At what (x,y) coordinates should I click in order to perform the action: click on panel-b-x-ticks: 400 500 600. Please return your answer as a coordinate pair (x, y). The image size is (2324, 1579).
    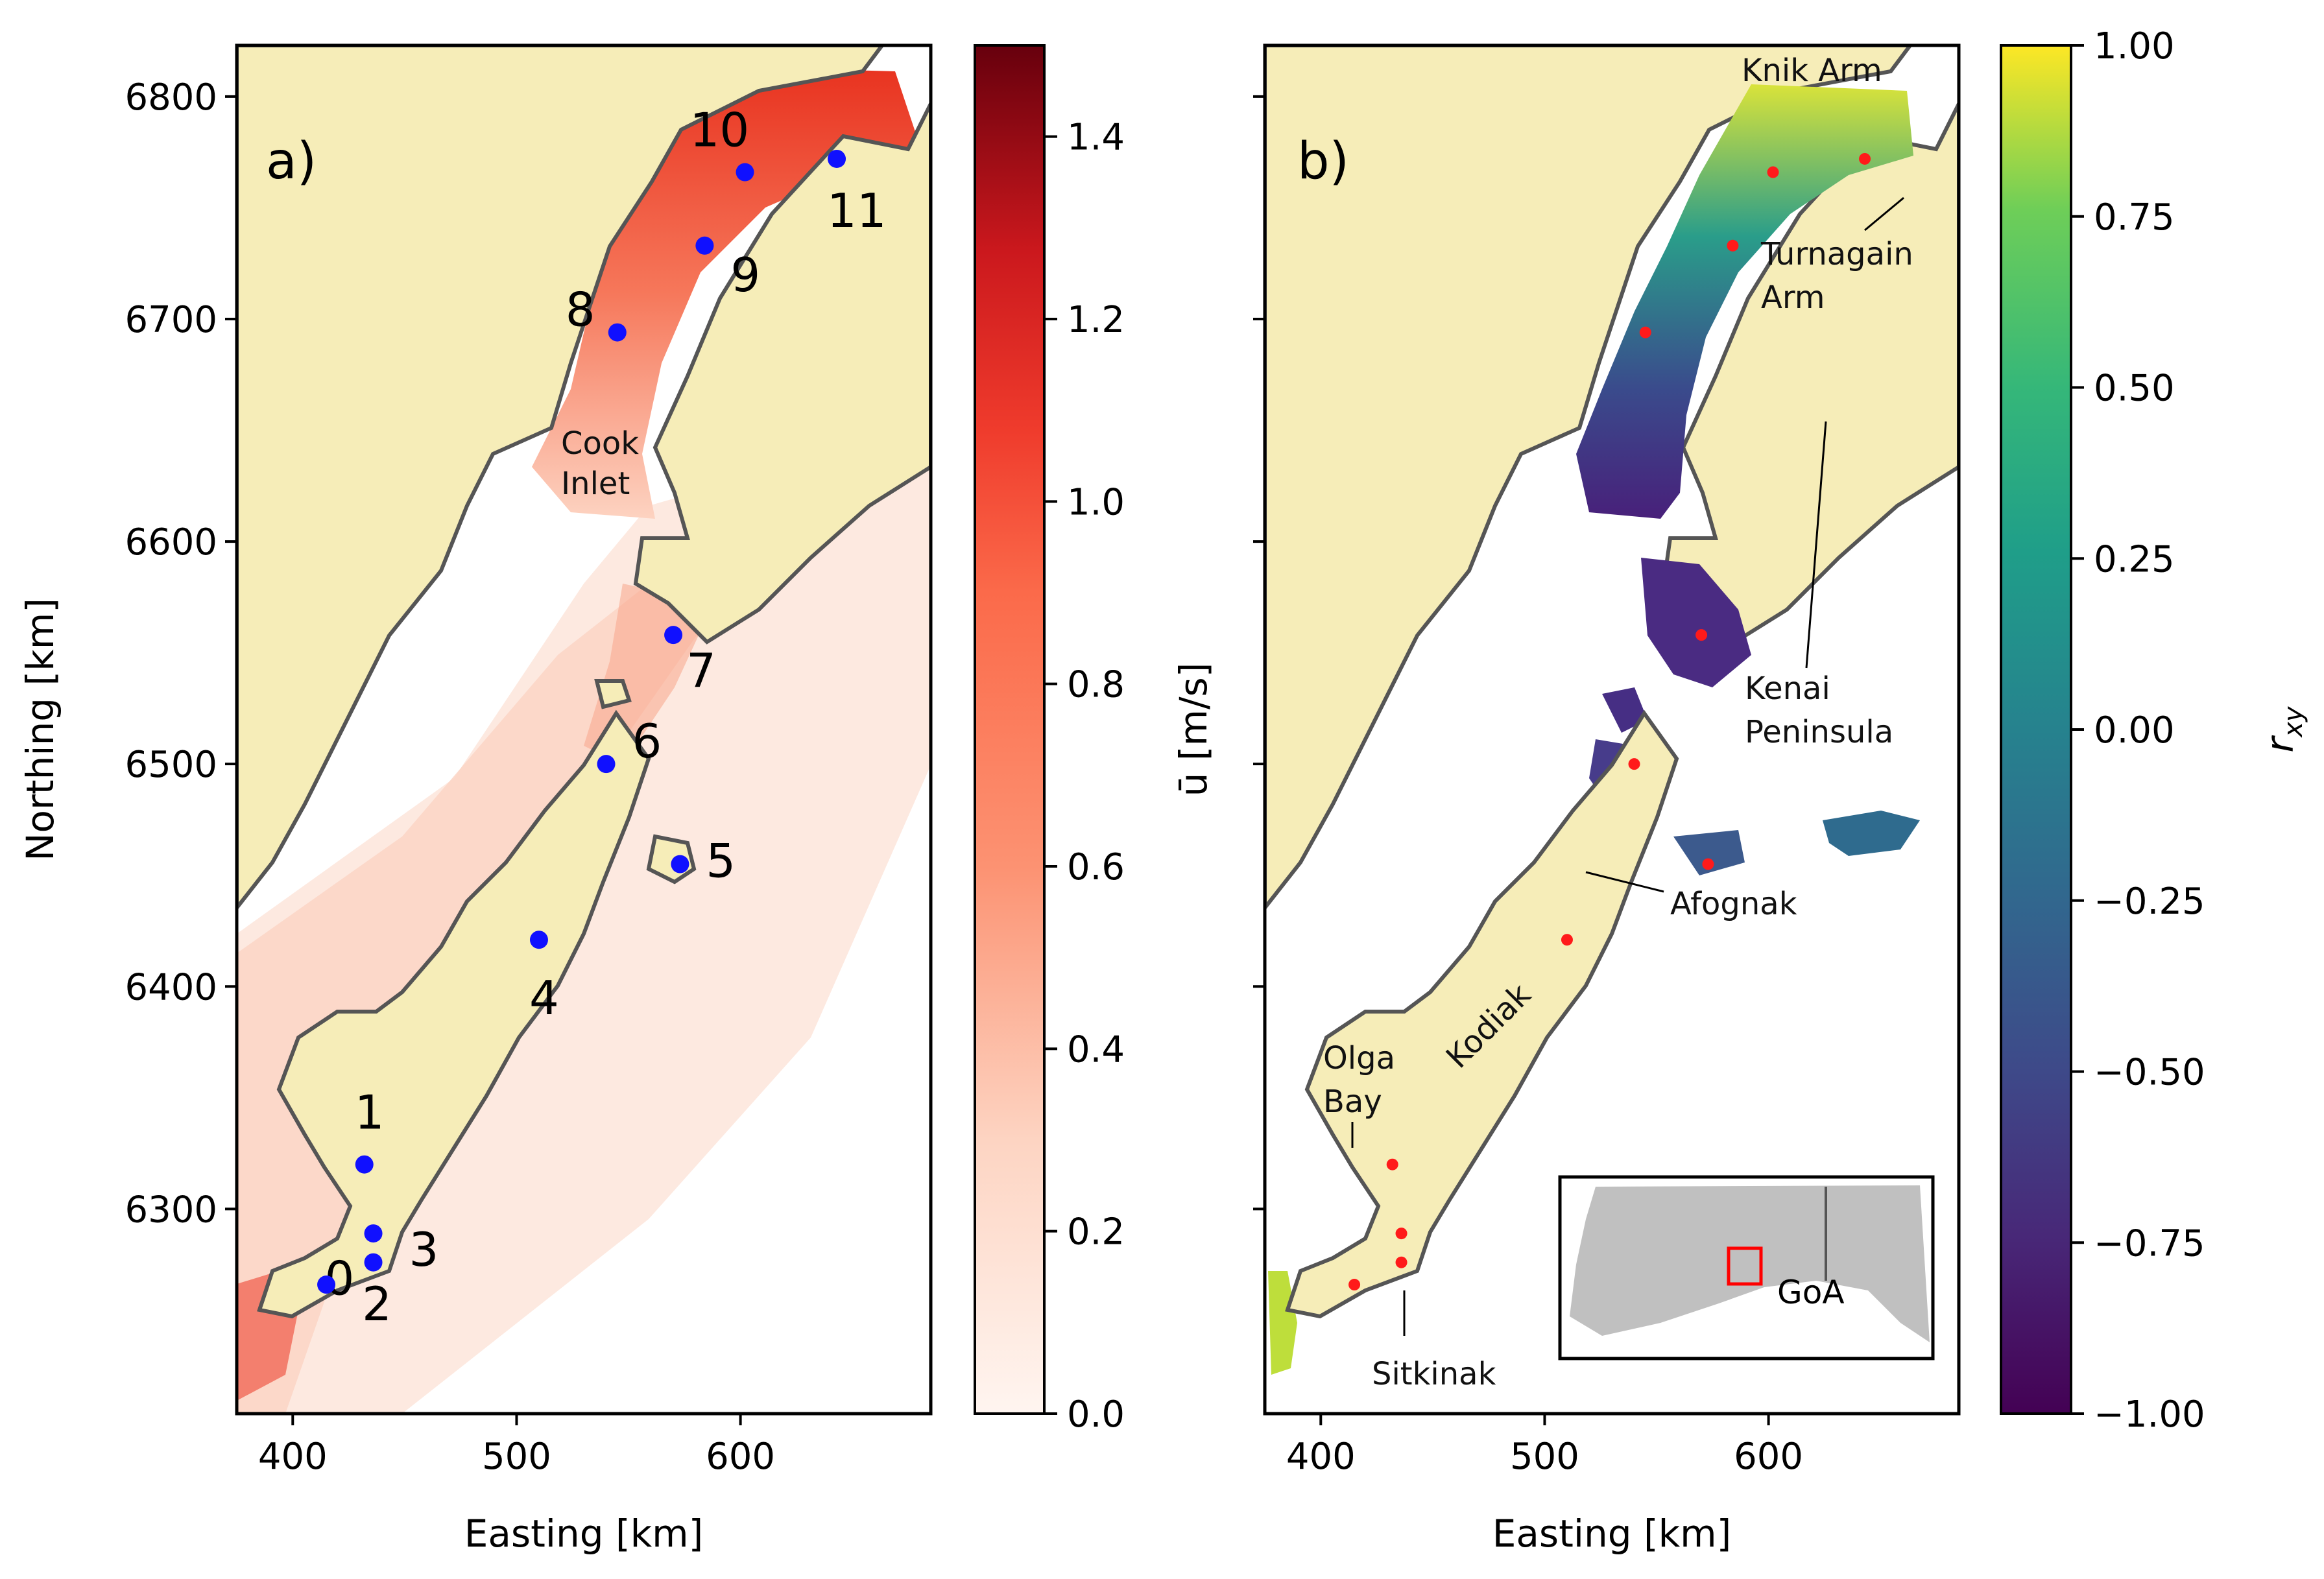
    Looking at the image, I should click on (1544, 1446).